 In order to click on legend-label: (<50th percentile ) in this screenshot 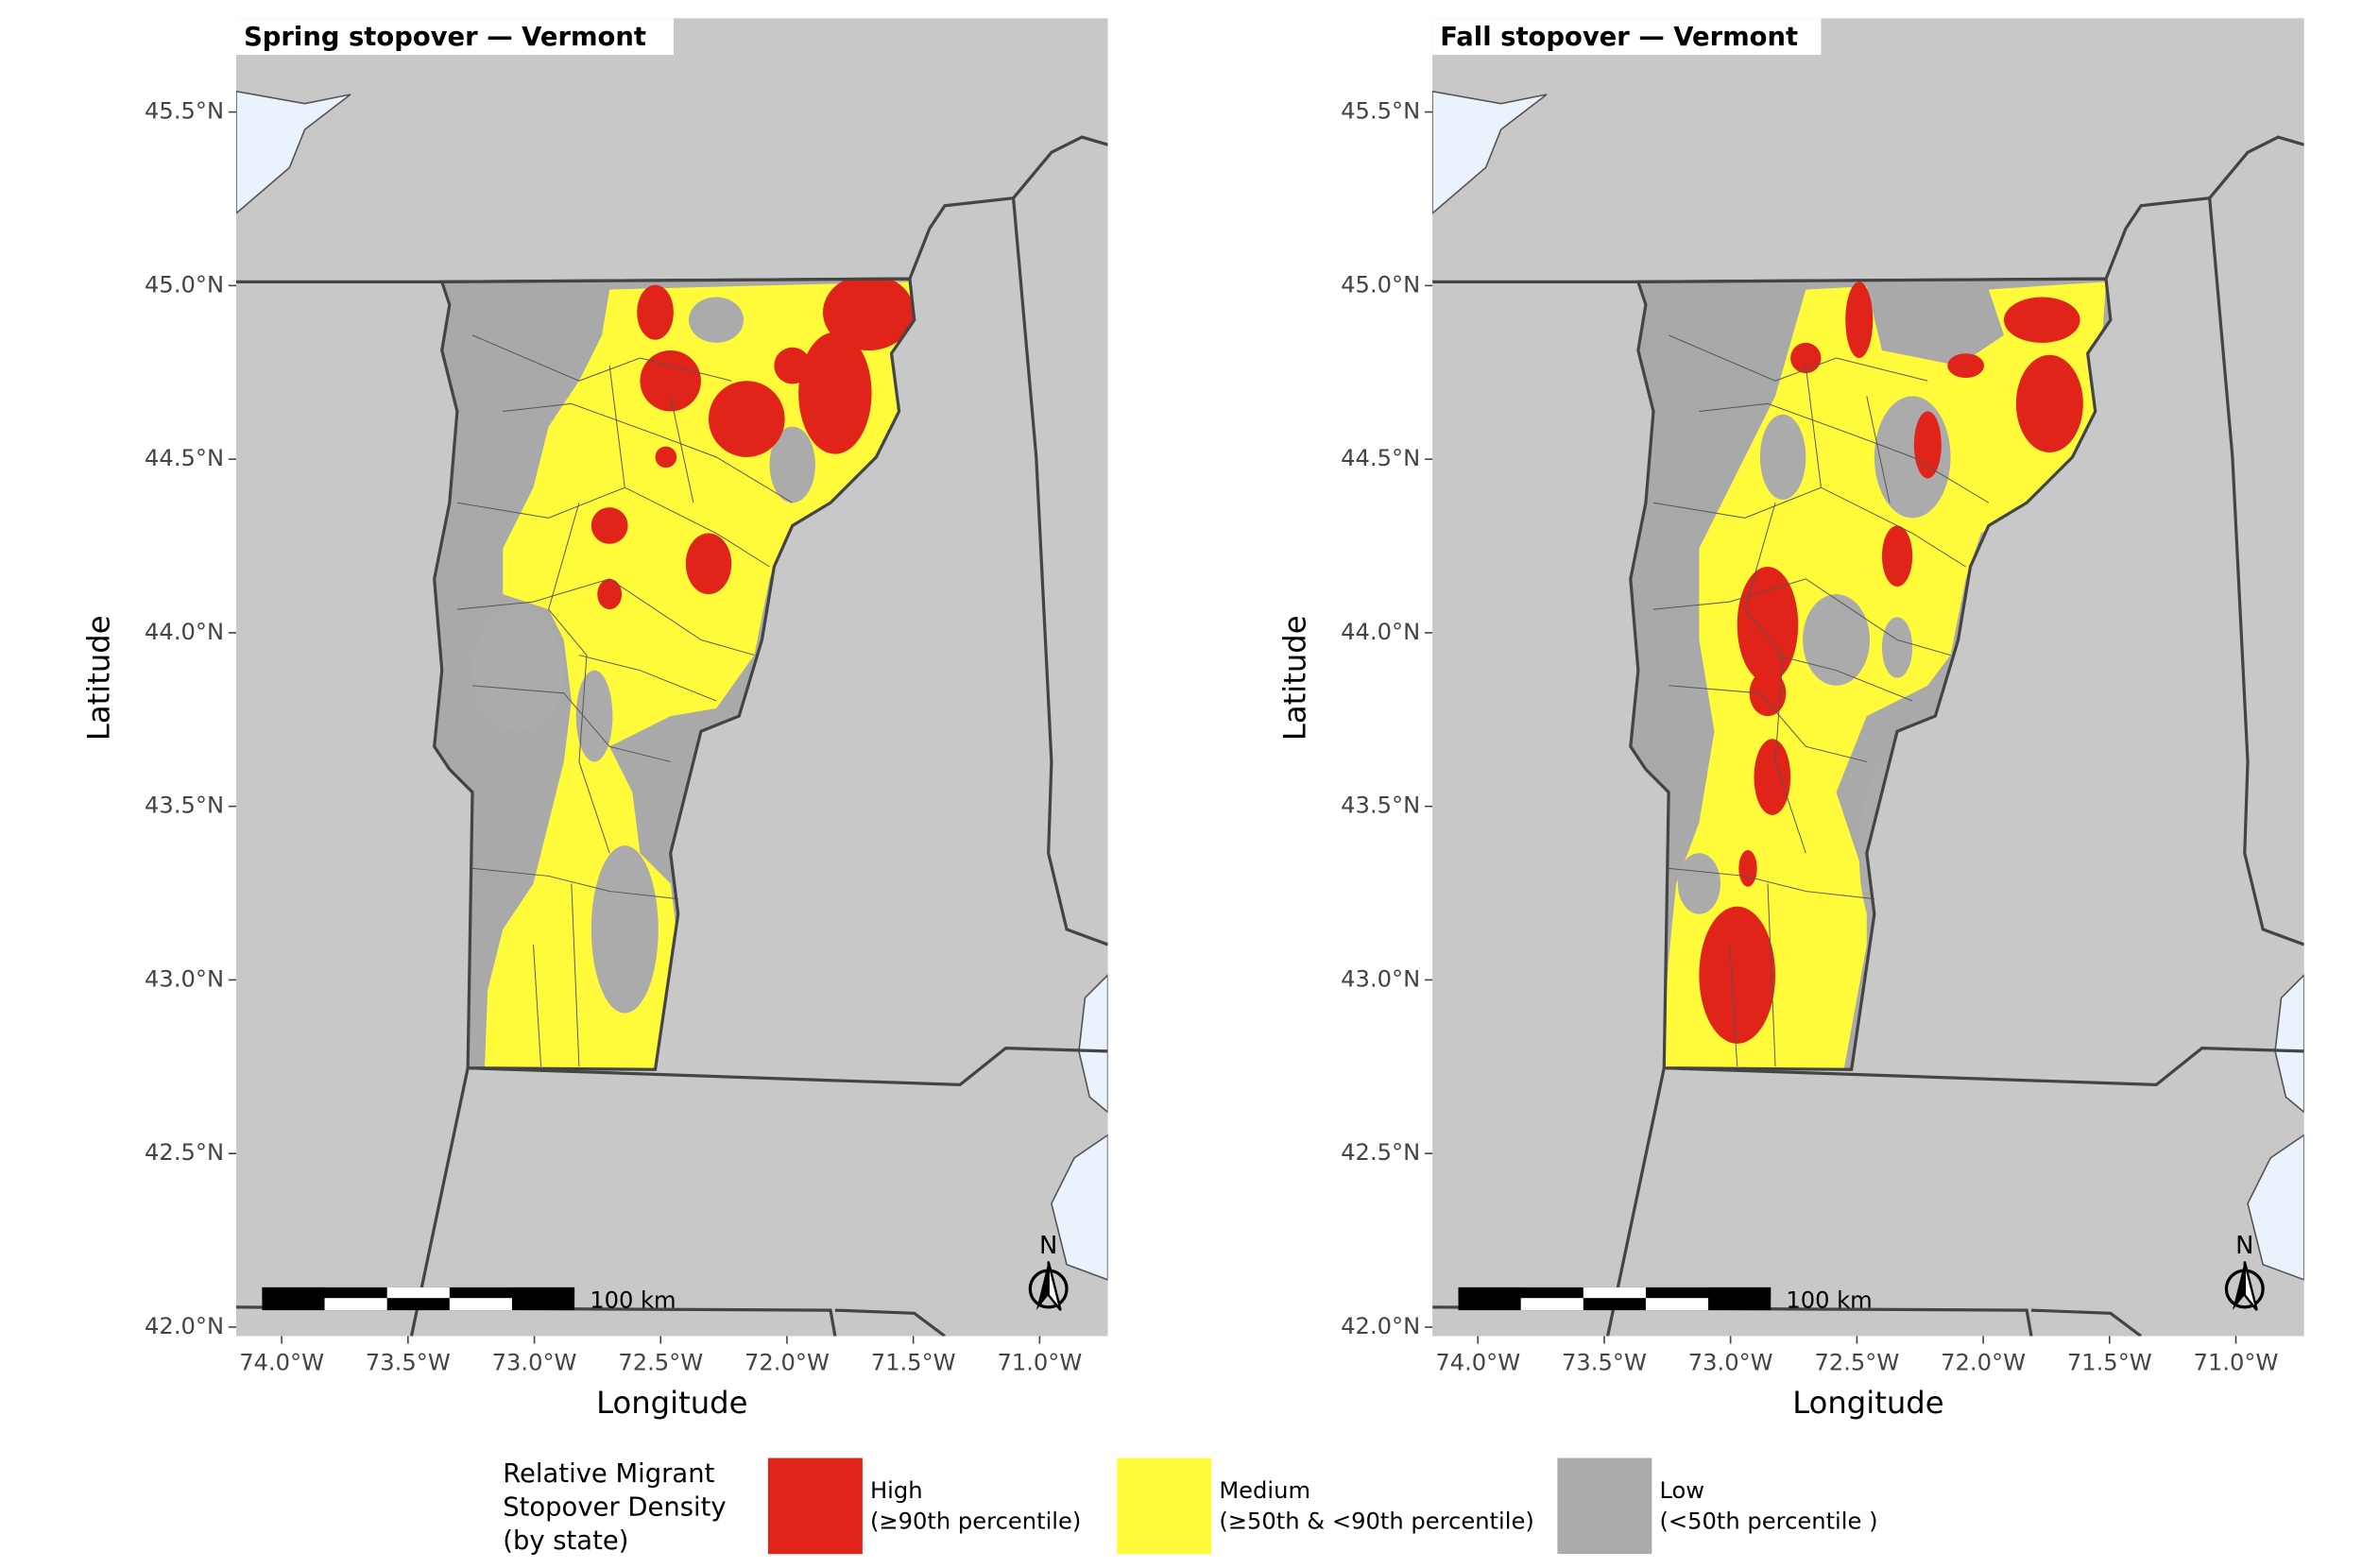, I will do `click(1768, 1521)`.